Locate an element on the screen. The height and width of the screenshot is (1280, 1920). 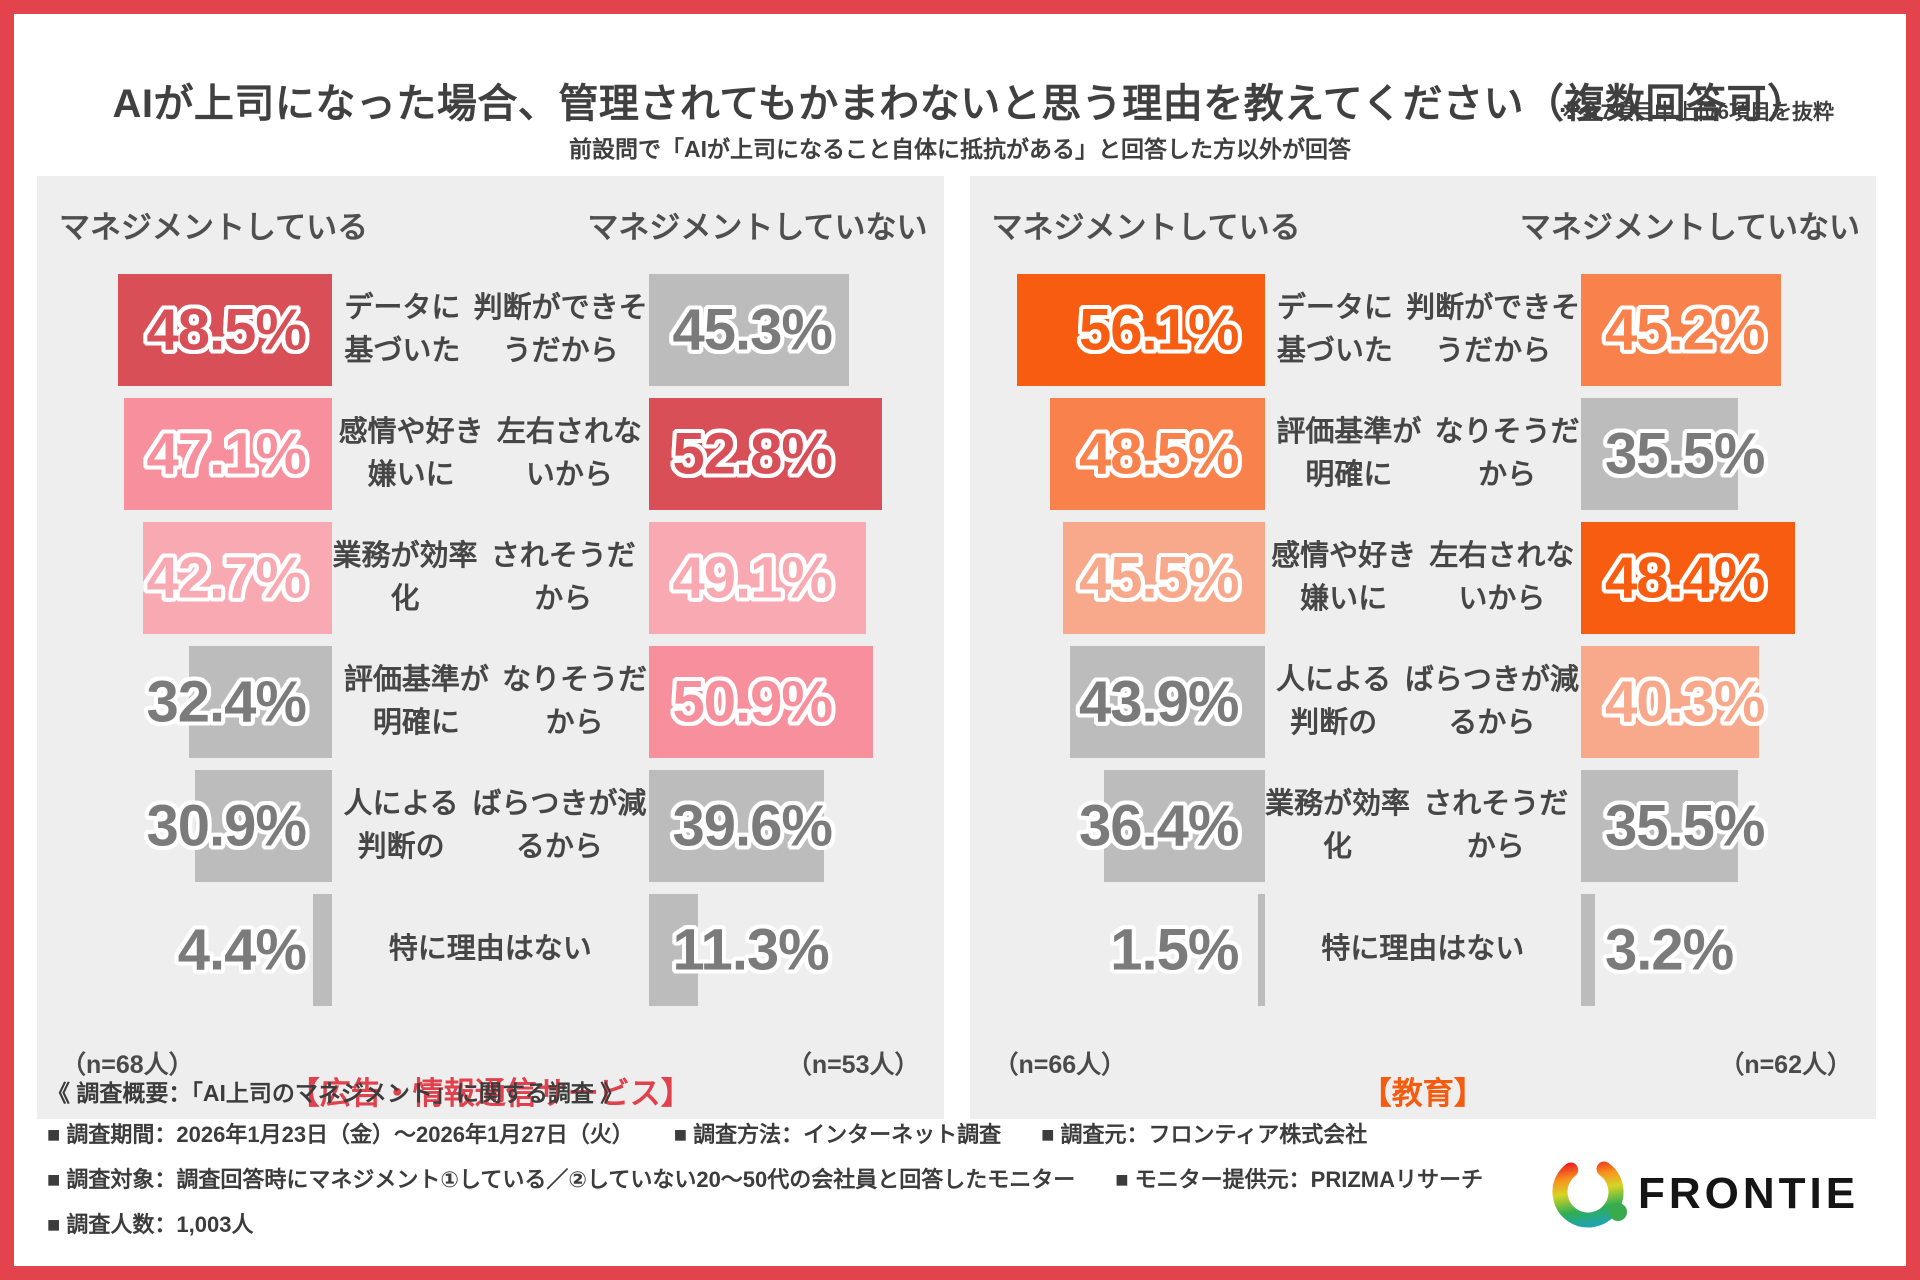
not-managing-bar-zone: 40.3% is located at coordinates (1728, 702).